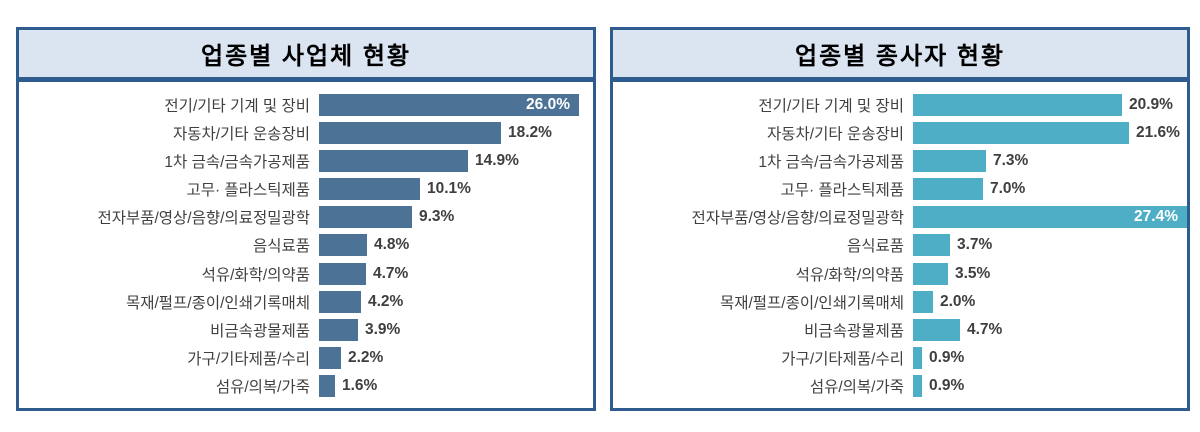 The height and width of the screenshot is (432, 1200). I want to click on value-label: 21.6%, so click(1158, 133).